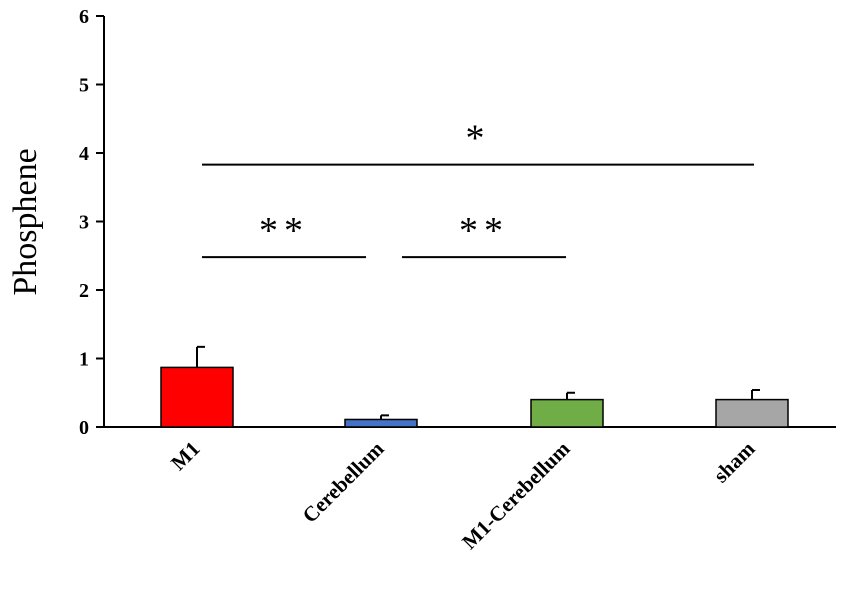 The image size is (850, 606). What do you see at coordinates (734, 461) in the screenshot?
I see `category-label: sham` at bounding box center [734, 461].